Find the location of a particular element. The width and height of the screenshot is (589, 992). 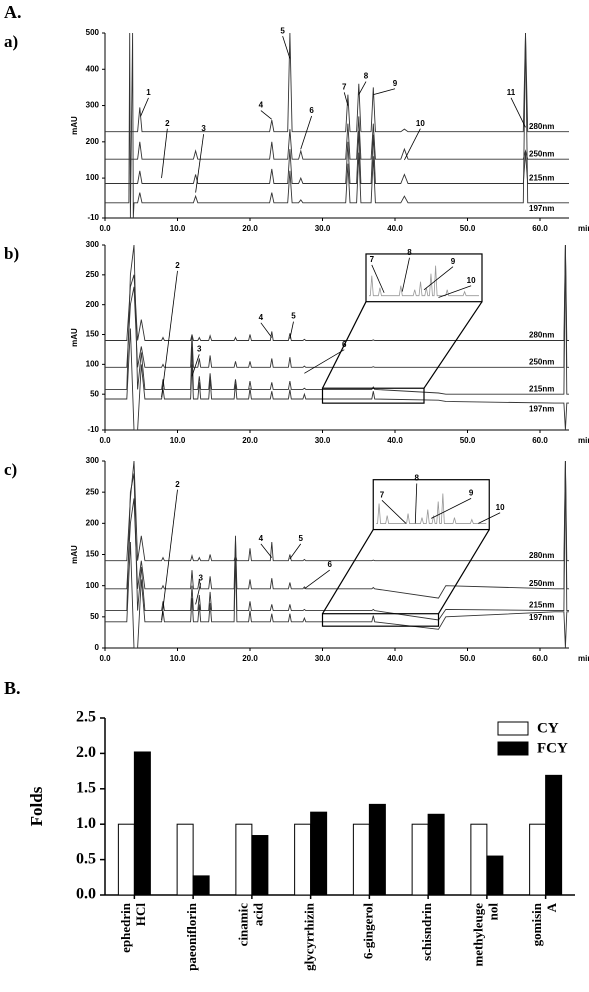

peak-label: 4 is located at coordinates (261, 317).